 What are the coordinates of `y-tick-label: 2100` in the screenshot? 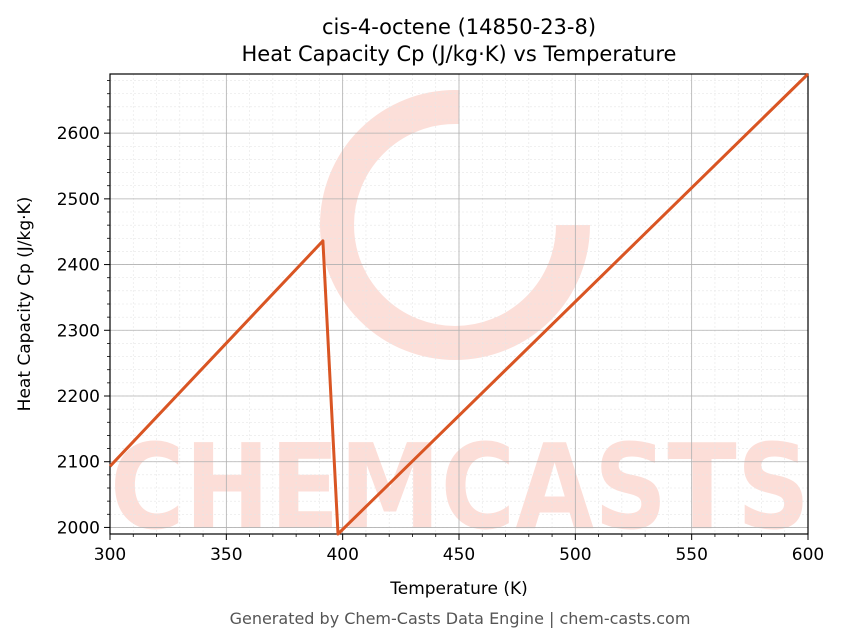 It's located at (78, 463).